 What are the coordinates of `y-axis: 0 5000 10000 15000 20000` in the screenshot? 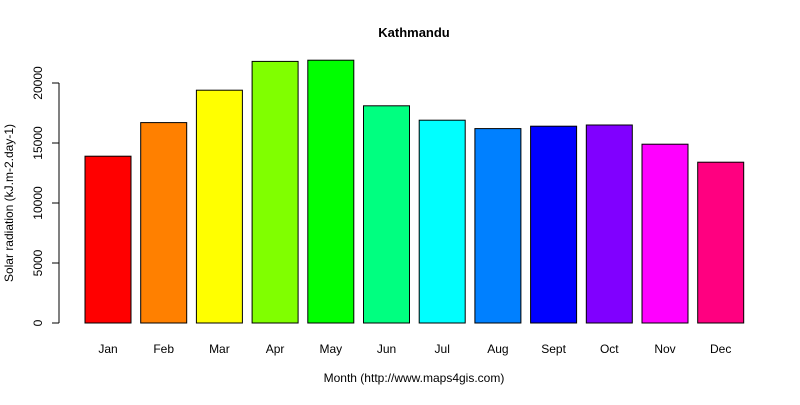 It's located at (45, 196).